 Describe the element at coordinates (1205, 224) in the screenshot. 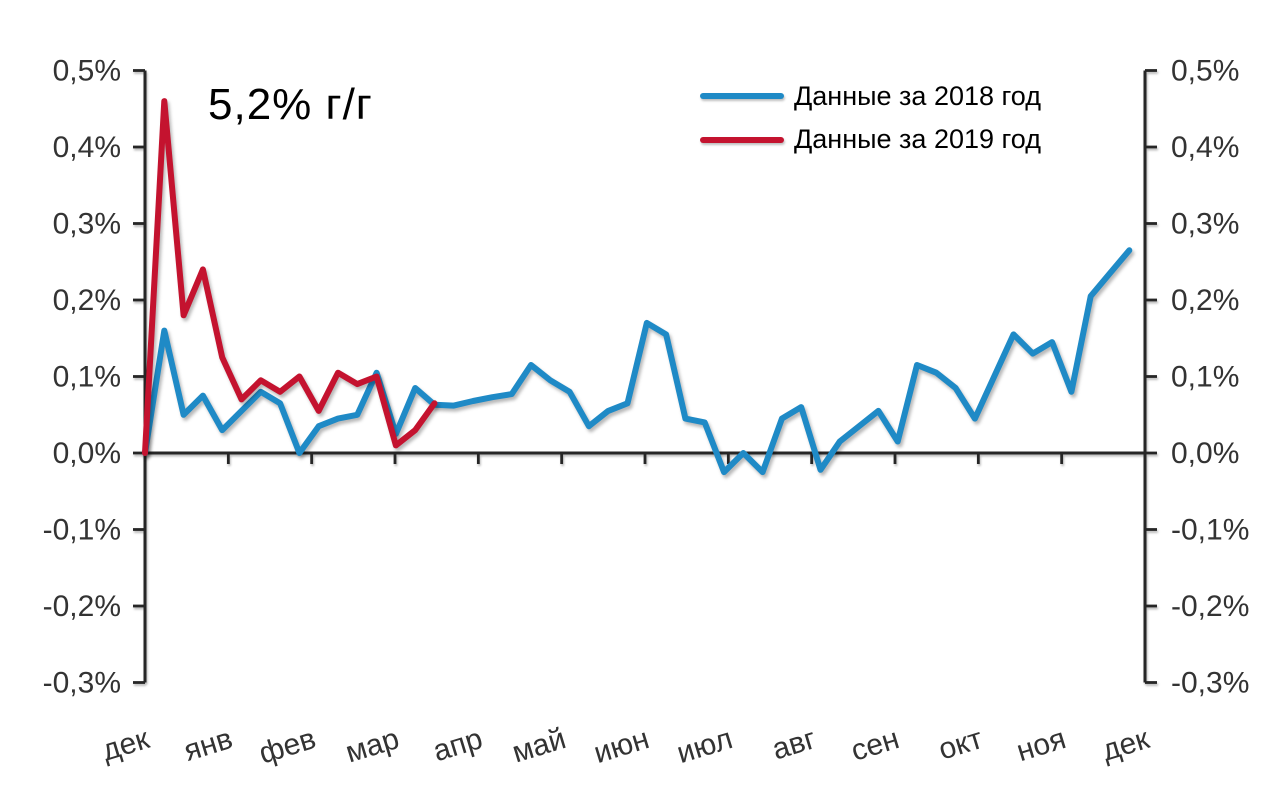

I see `y-axis-label-right: 0,3%` at that location.